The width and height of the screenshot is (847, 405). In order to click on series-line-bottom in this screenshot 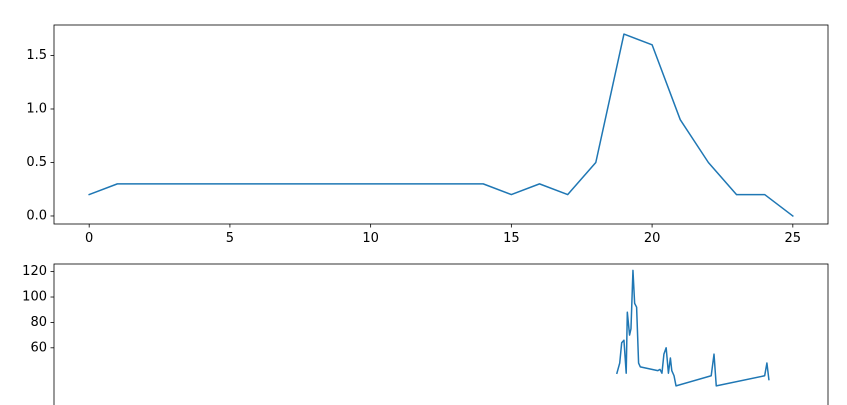, I will do `click(692, 328)`.